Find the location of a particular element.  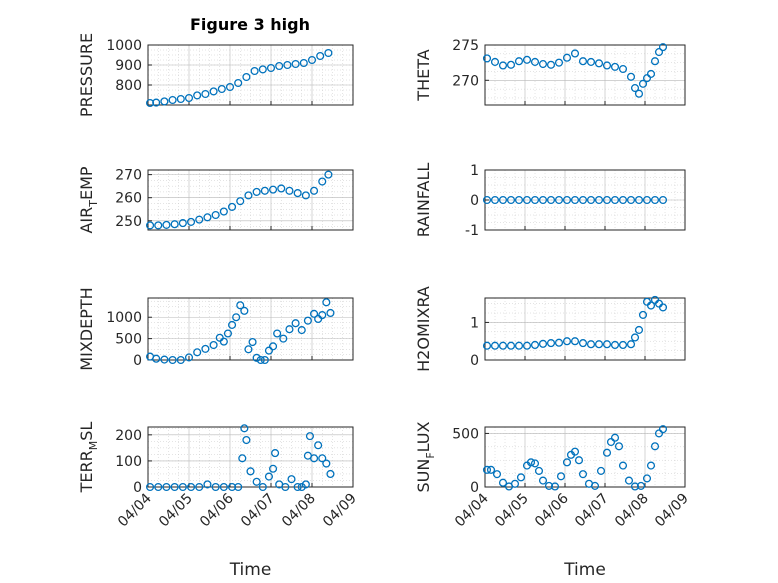

x-tick-label: 04/08 is located at coordinates (632, 511).